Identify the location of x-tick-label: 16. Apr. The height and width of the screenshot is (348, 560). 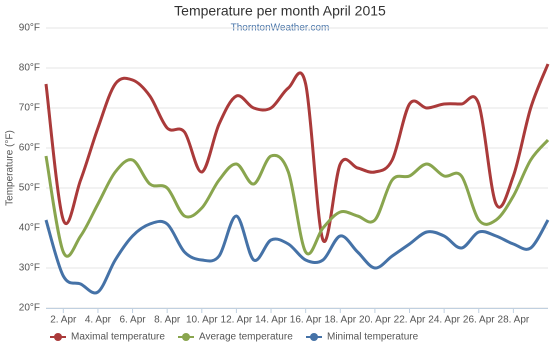
(306, 320).